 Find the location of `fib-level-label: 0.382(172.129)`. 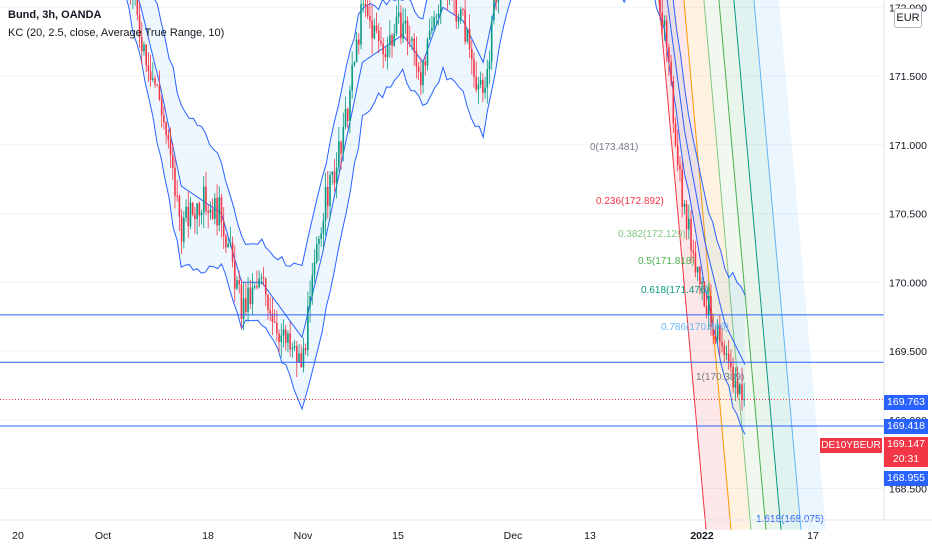

fib-level-label: 0.382(172.129) is located at coordinates (652, 234).